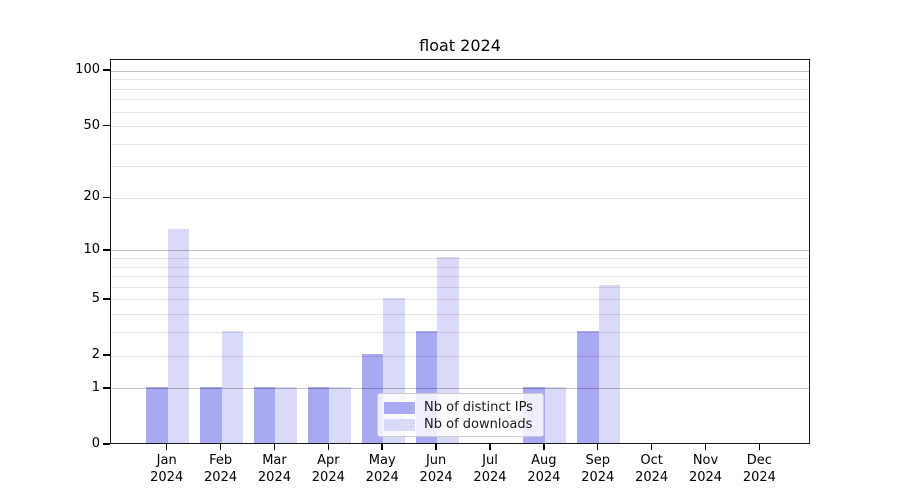 Image resolution: width=900 pixels, height=500 pixels. Describe the element at coordinates (651, 460) in the screenshot. I see `x-tick-month: Oct` at that location.